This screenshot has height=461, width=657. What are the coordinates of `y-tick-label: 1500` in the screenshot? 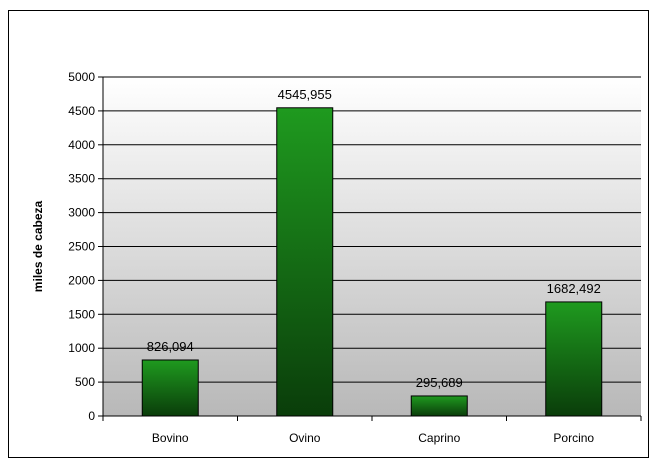 It's located at (81, 314).